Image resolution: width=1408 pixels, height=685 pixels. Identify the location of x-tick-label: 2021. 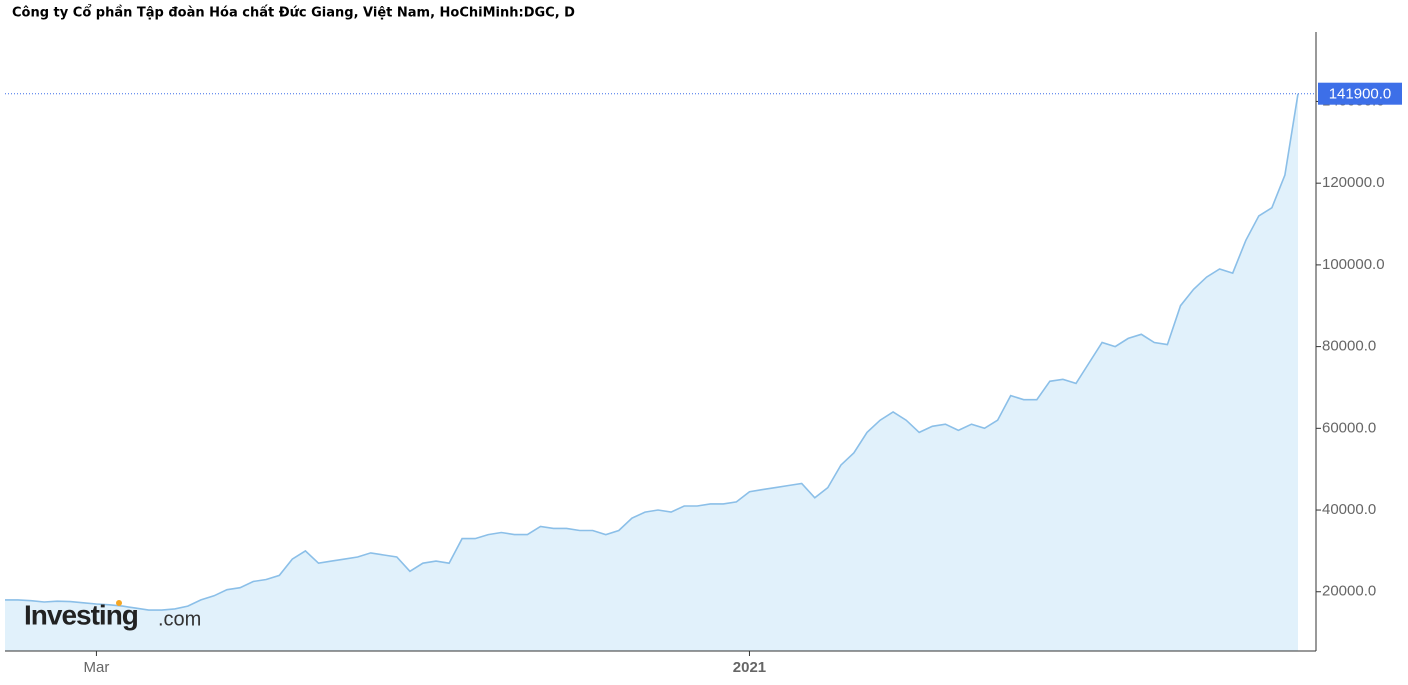
(749, 667).